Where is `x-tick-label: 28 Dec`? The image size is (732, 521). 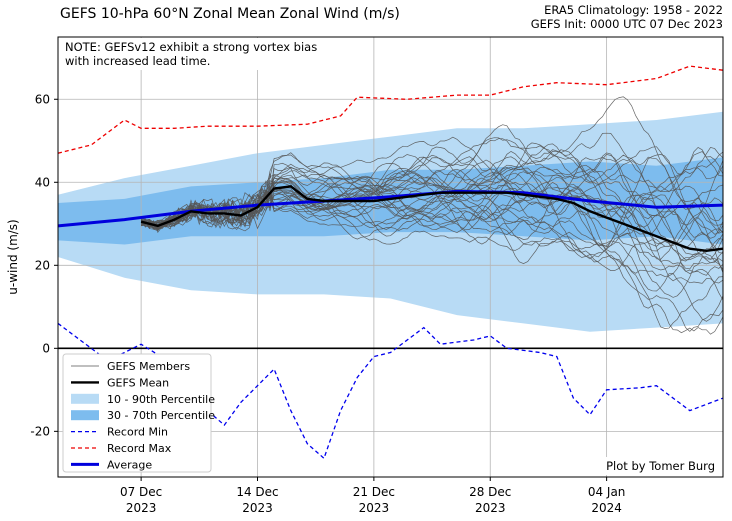
x-tick-label: 28 Dec is located at coordinates (490, 492).